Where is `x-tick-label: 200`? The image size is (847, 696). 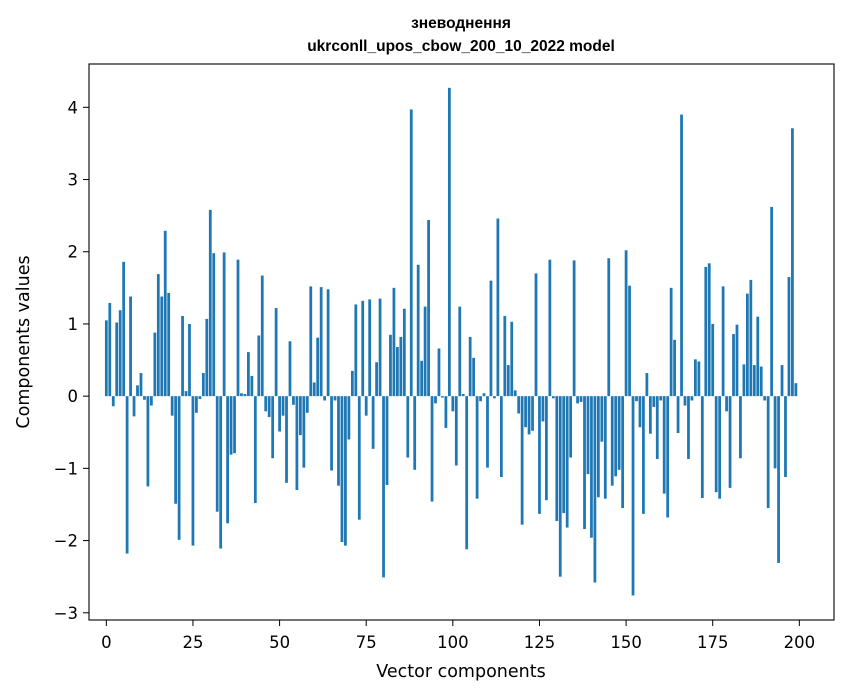
x-tick-label: 200 is located at coordinates (800, 642).